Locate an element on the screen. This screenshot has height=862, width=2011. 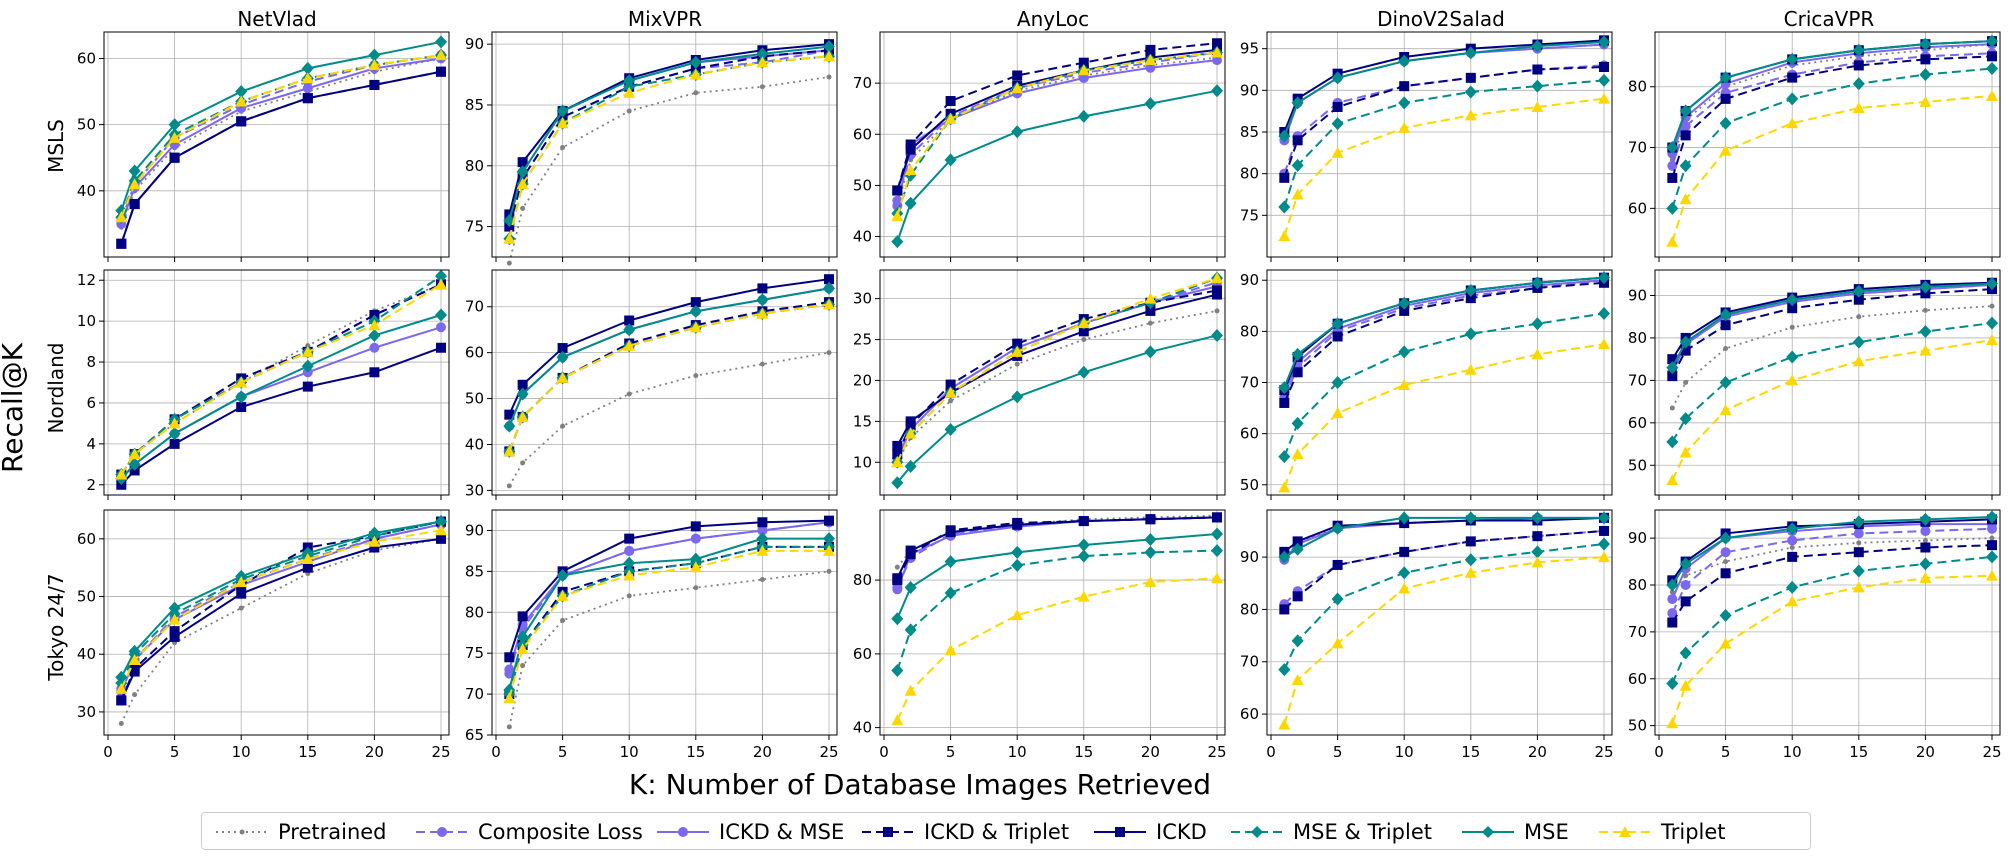
y-tick-label: 90 is located at coordinates (474, 44).